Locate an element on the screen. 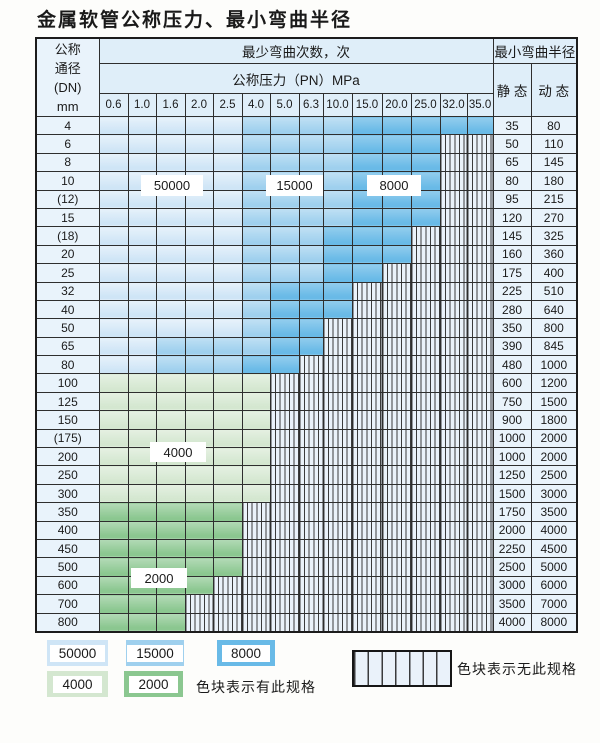 The height and width of the screenshot is (743, 600). table-row: 125 750 1500 is located at coordinates (306, 401).